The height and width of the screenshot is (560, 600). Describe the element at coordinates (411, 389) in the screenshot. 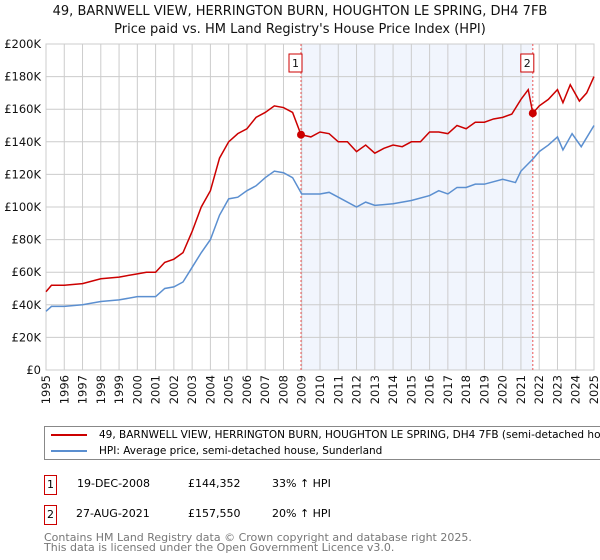

I see `x-tick-label: 2015` at that location.